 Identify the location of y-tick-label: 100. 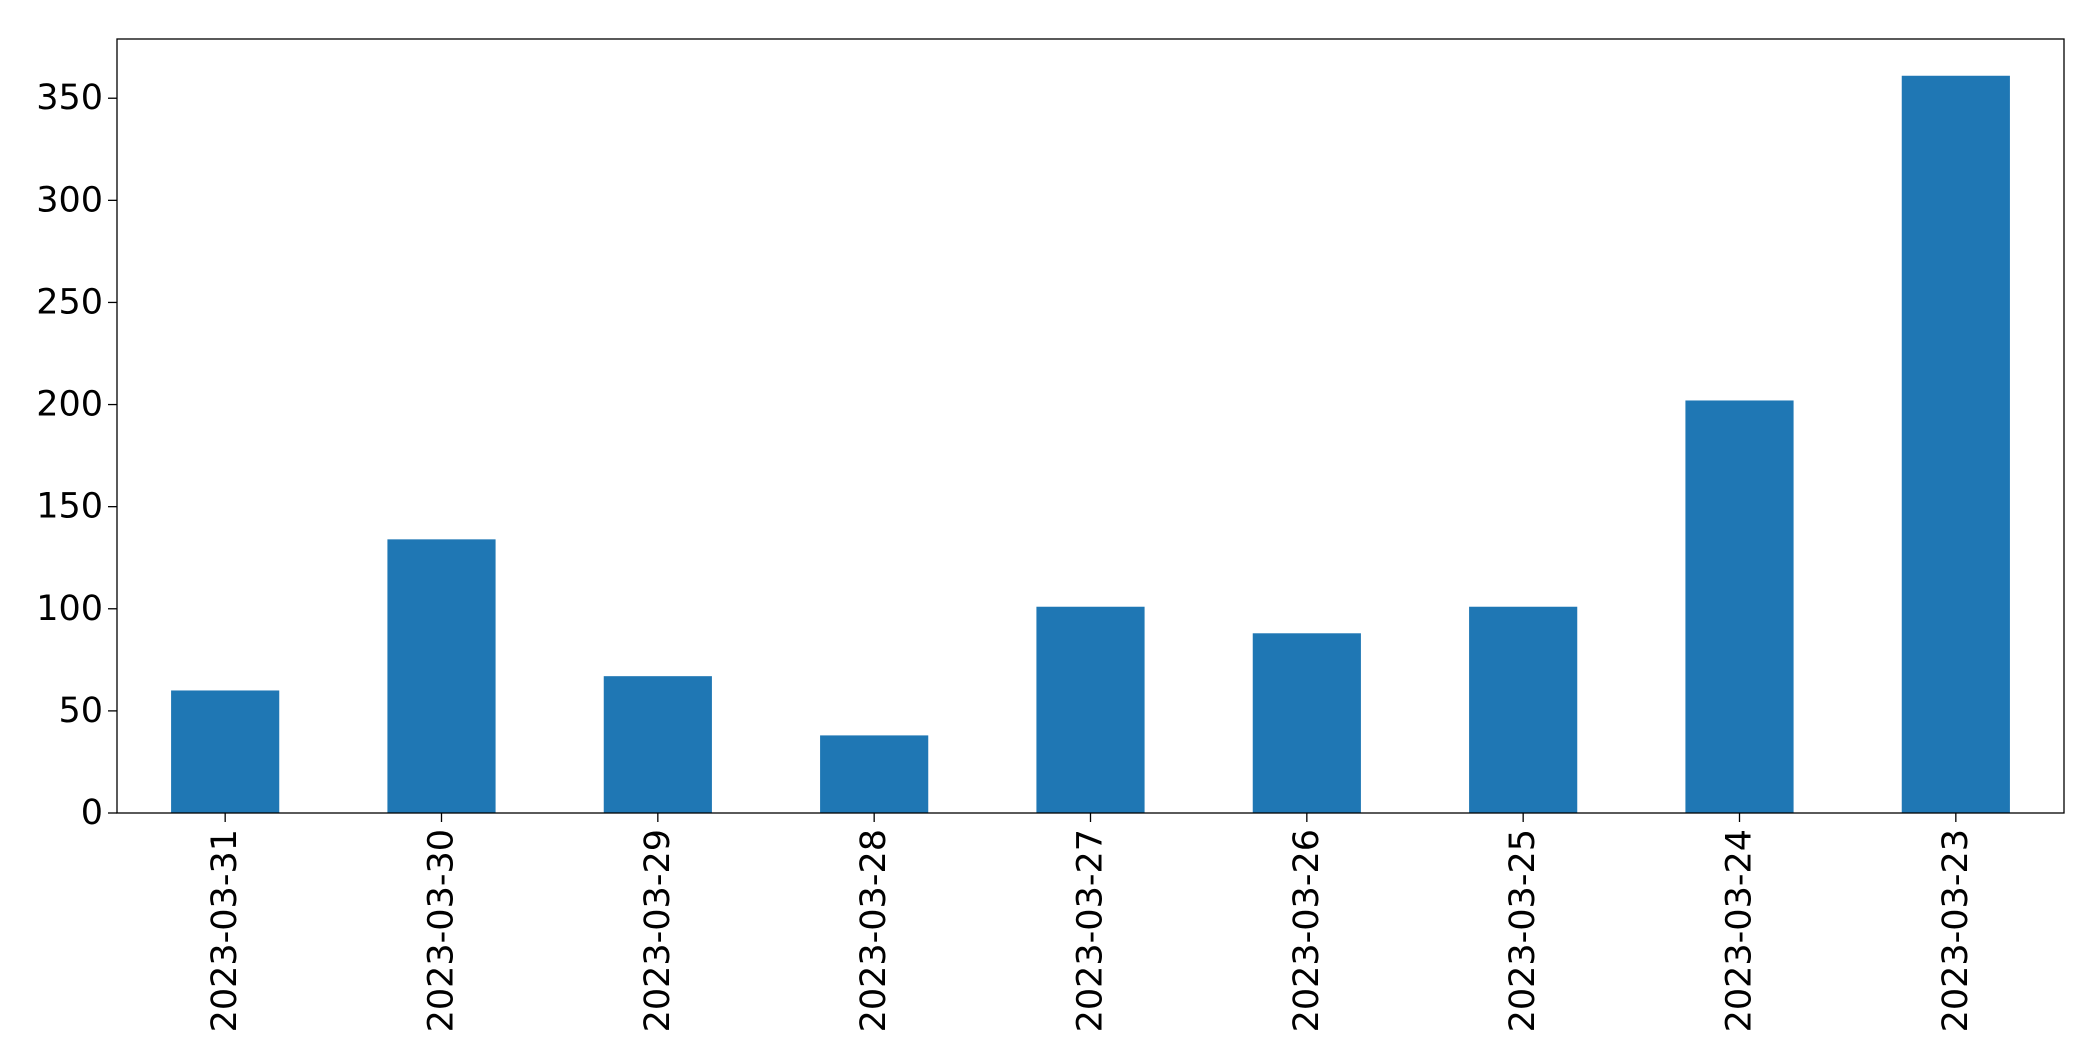
(69, 609).